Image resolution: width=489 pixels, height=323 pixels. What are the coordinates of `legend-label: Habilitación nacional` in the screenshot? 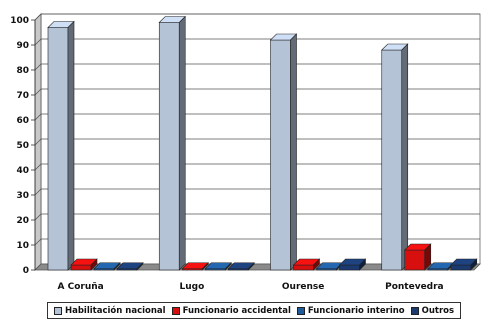 It's located at (115, 310).